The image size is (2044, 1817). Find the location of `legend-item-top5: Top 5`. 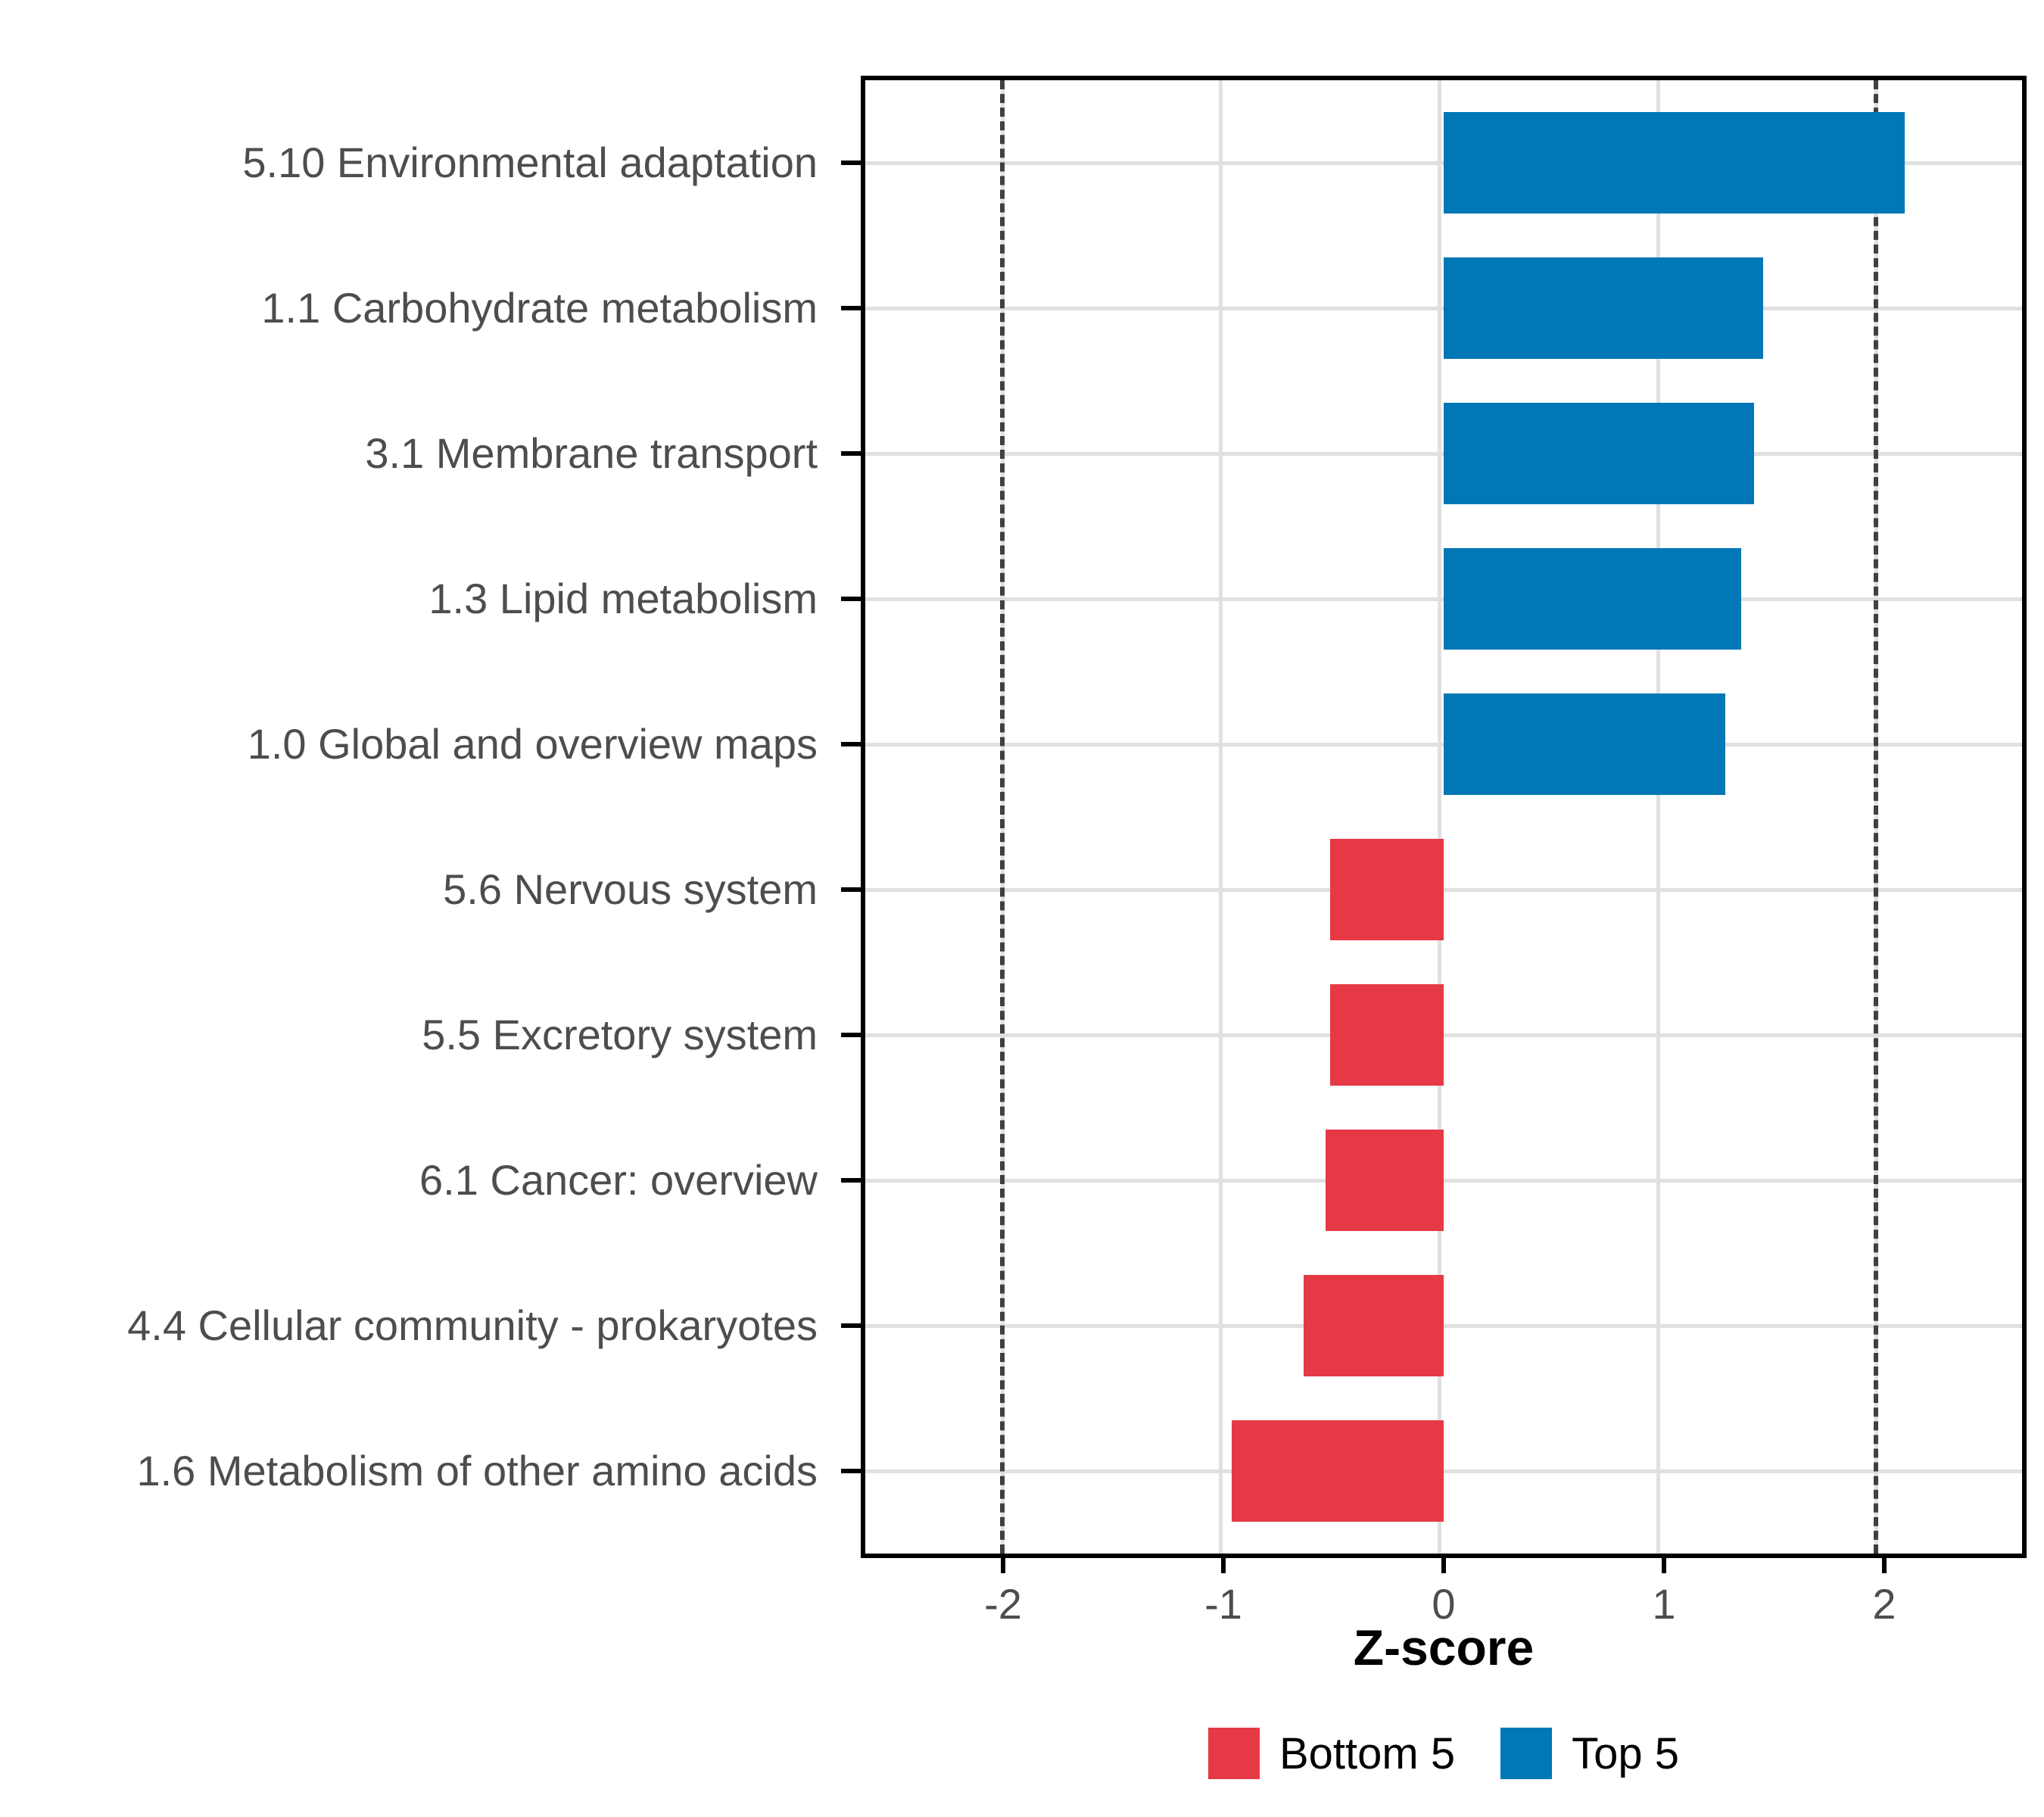

legend-item-top5: Top 5 is located at coordinates (1589, 1753).